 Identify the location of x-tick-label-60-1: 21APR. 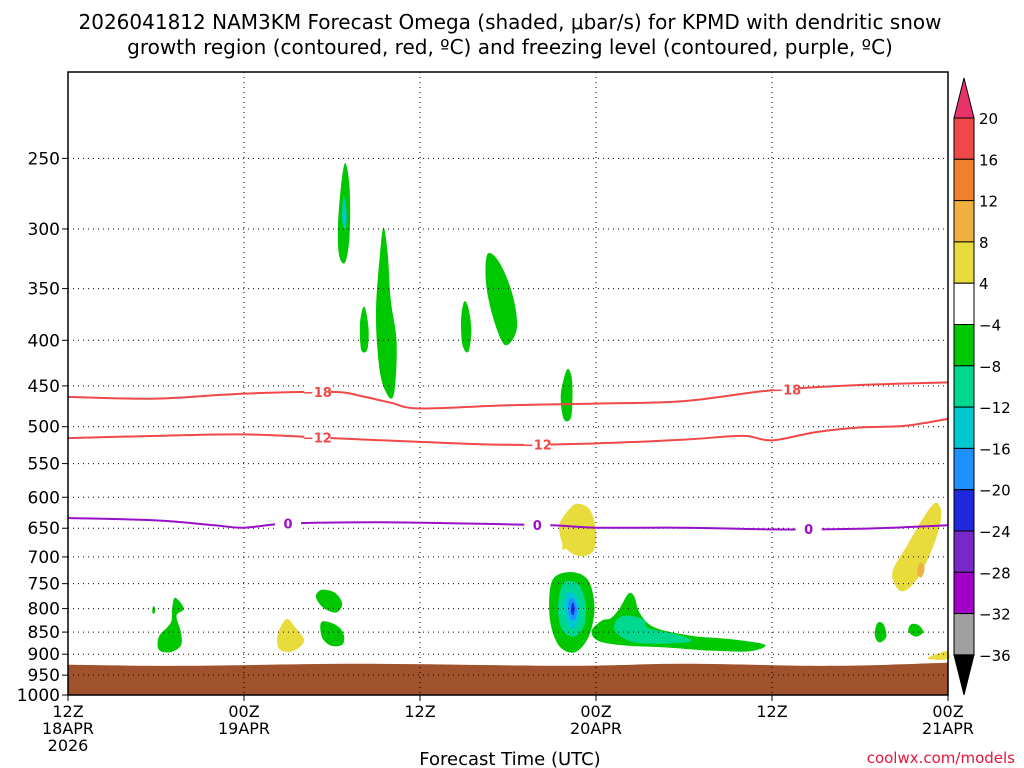
(948, 728).